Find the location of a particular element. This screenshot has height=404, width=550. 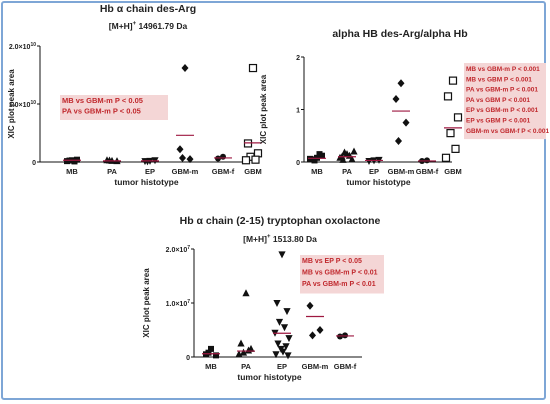

stats-text: EP vs GBM P < 0.001 is located at coordinates (498, 121).